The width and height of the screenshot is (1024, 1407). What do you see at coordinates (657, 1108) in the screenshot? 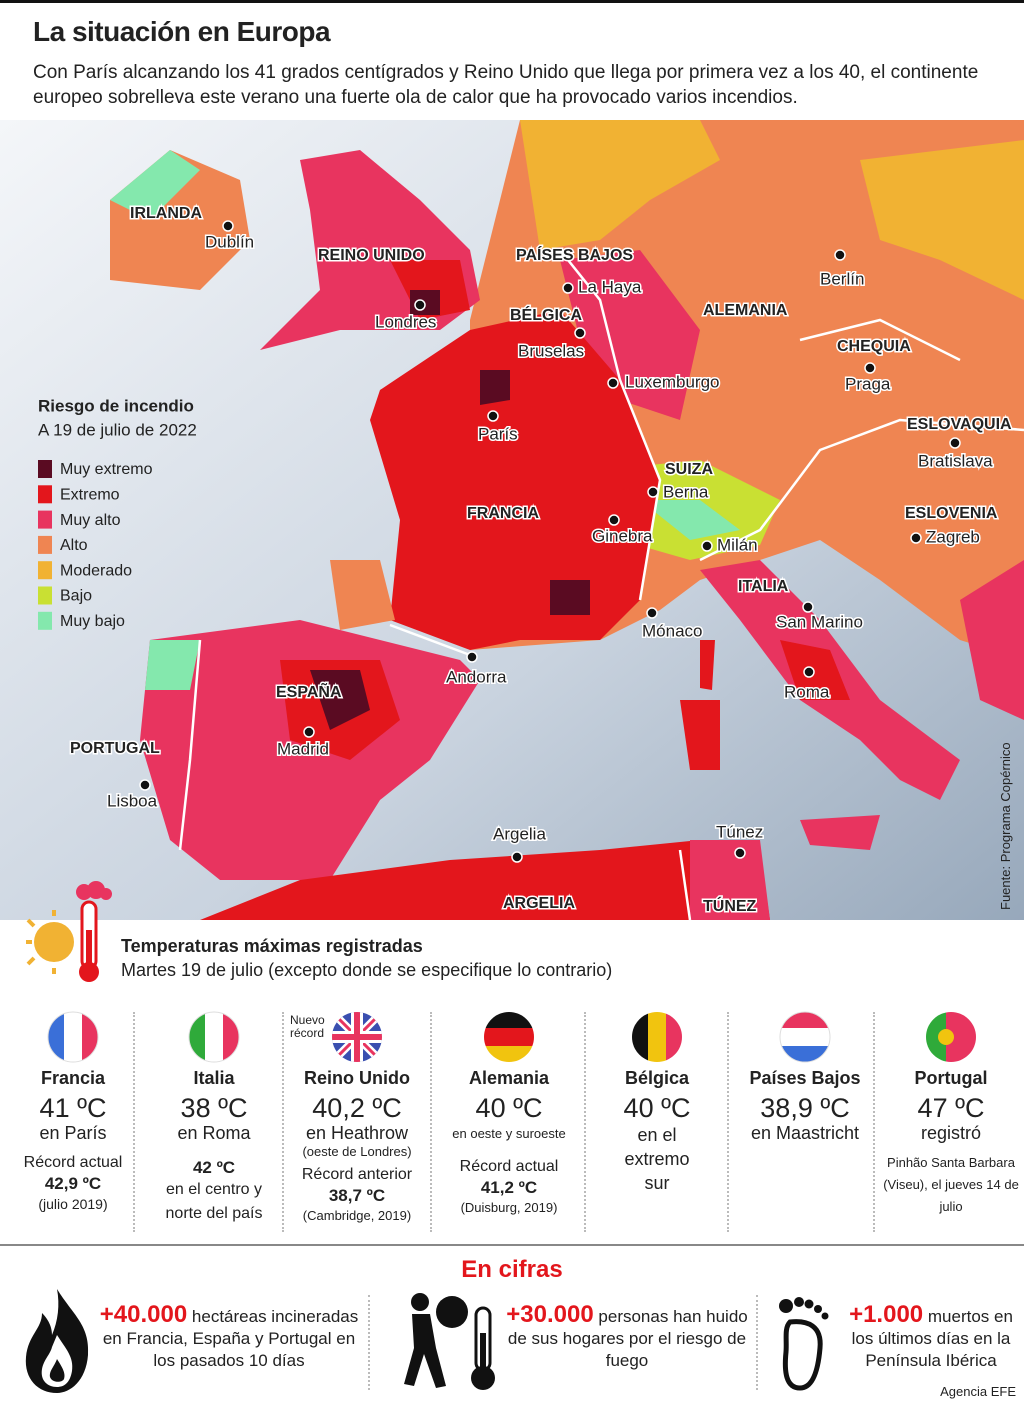
I see `temp: 40 ºC` at bounding box center [657, 1108].